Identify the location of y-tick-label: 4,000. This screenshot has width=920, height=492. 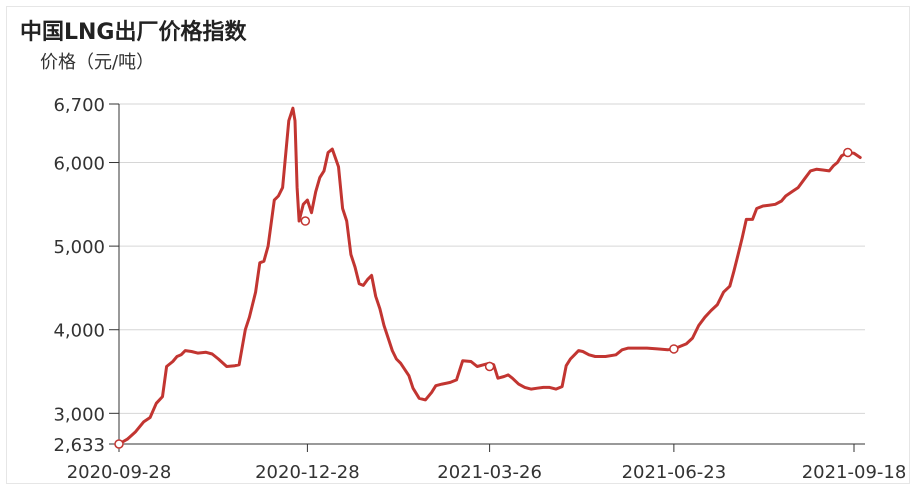
(79, 331).